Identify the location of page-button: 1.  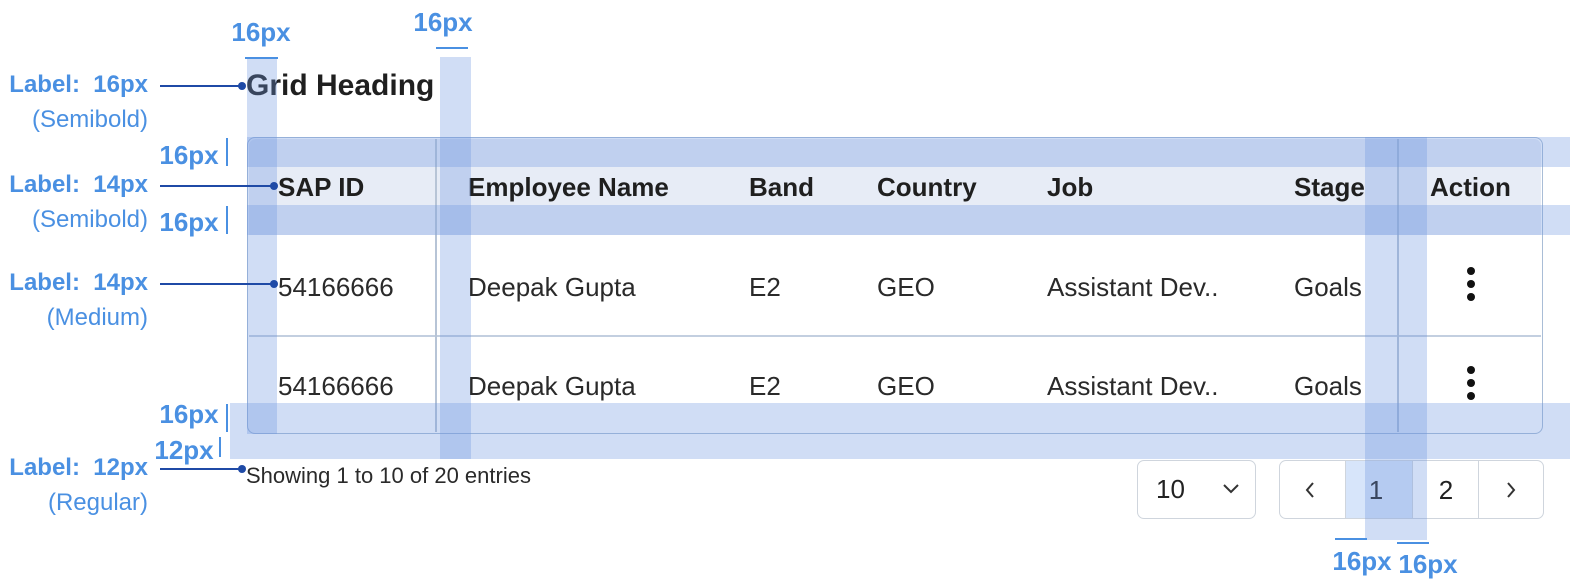
(1379, 489).